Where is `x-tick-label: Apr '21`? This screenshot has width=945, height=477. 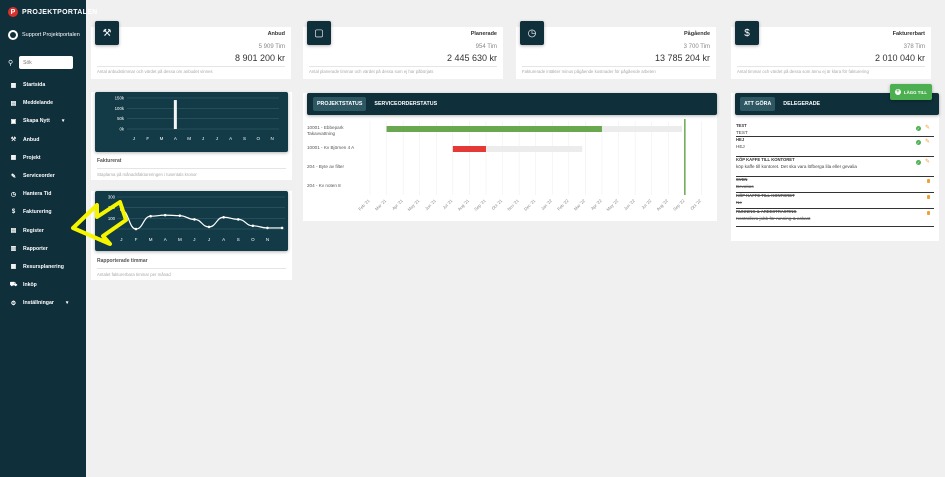
x-tick-label: Apr '21 is located at coordinates (397, 204).